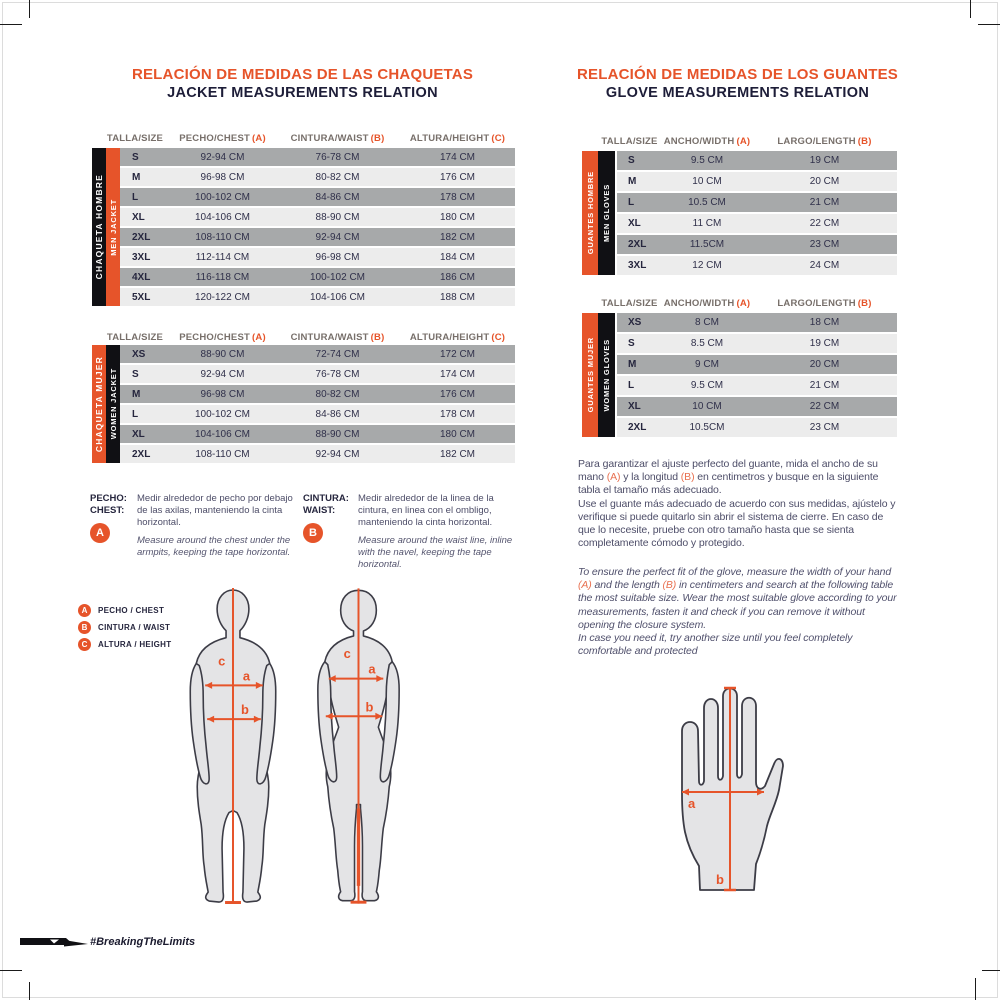 This screenshot has height=1000, width=1000. What do you see at coordinates (247, 675) in the screenshot?
I see `men-chest-label-a: a` at bounding box center [247, 675].